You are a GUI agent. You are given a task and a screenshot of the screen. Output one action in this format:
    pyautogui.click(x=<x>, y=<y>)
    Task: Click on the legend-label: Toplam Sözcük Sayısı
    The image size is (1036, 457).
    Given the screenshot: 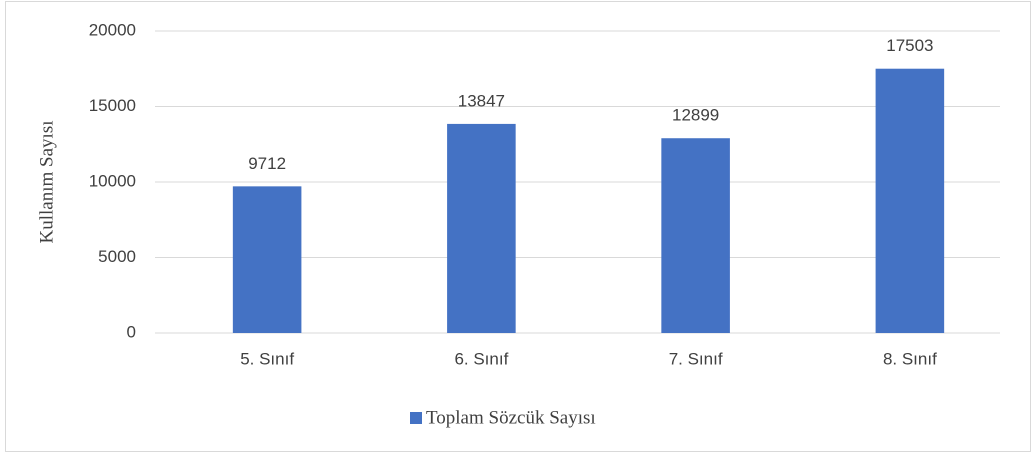 What is the action you would take?
    pyautogui.click(x=511, y=417)
    